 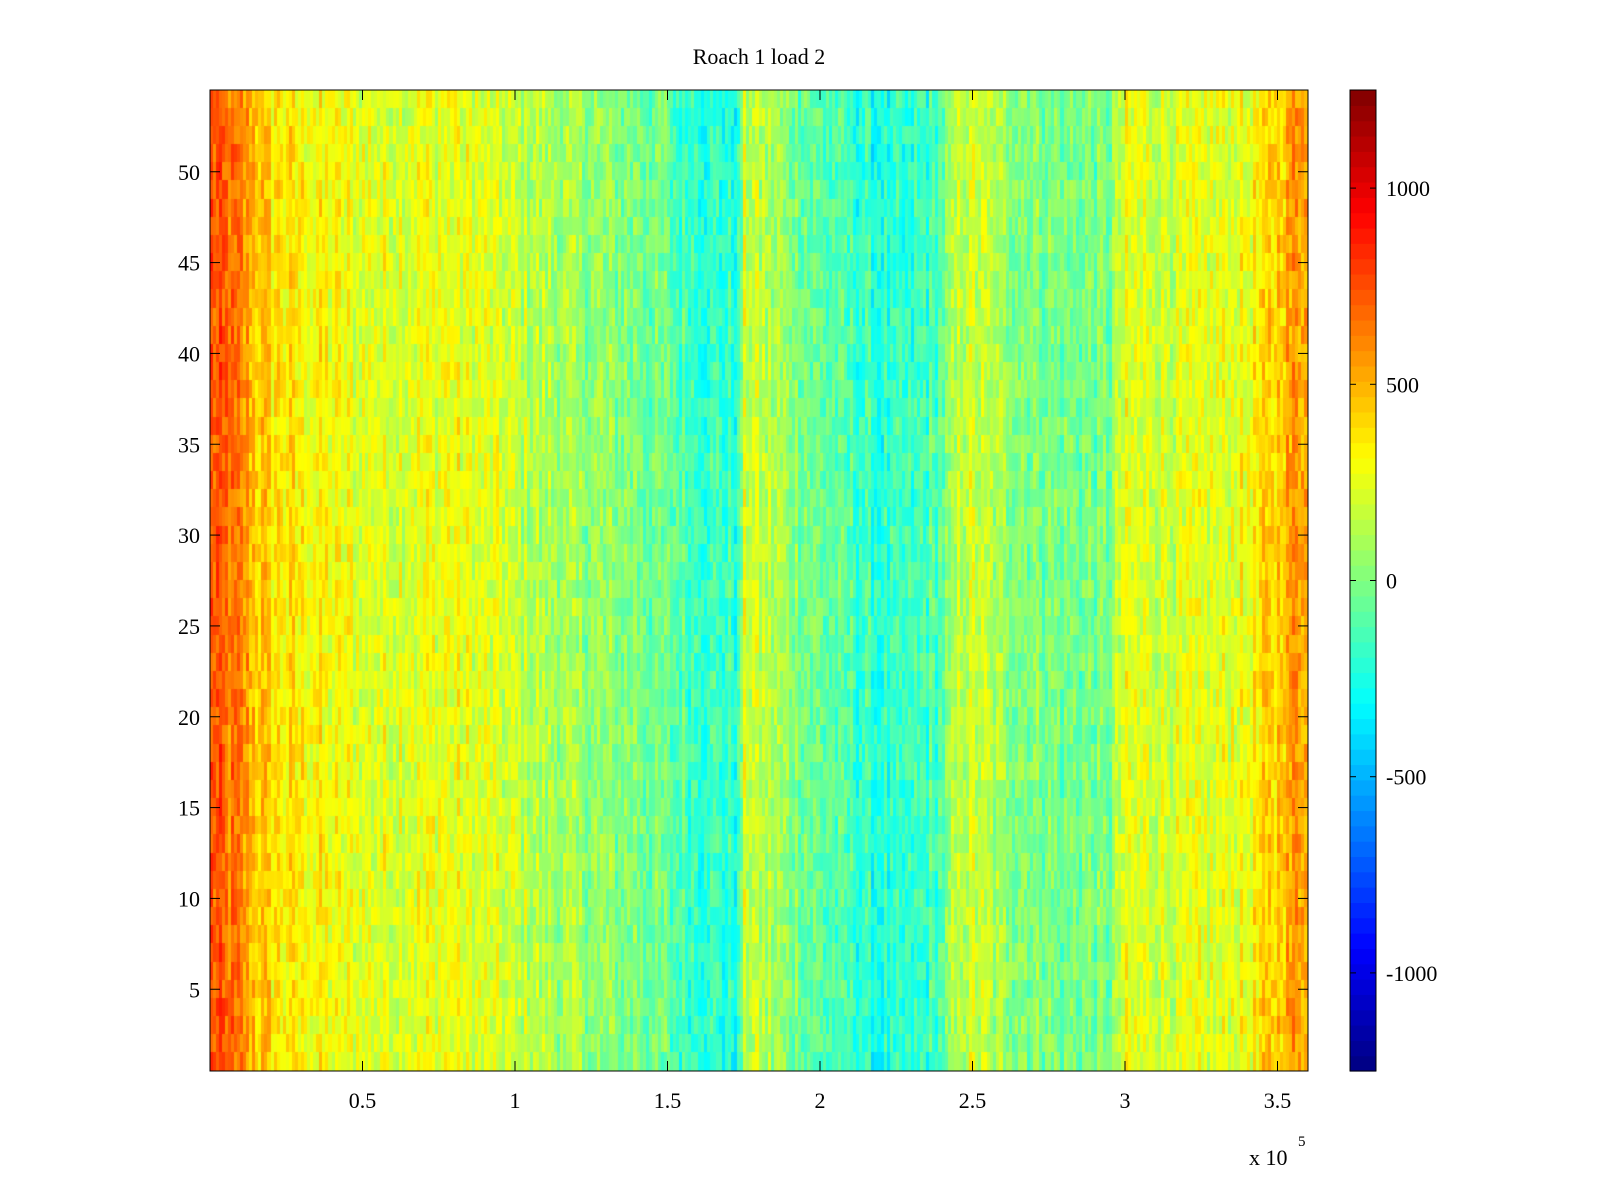 I want to click on x-tick-label: 2.5, so click(x=973, y=1100).